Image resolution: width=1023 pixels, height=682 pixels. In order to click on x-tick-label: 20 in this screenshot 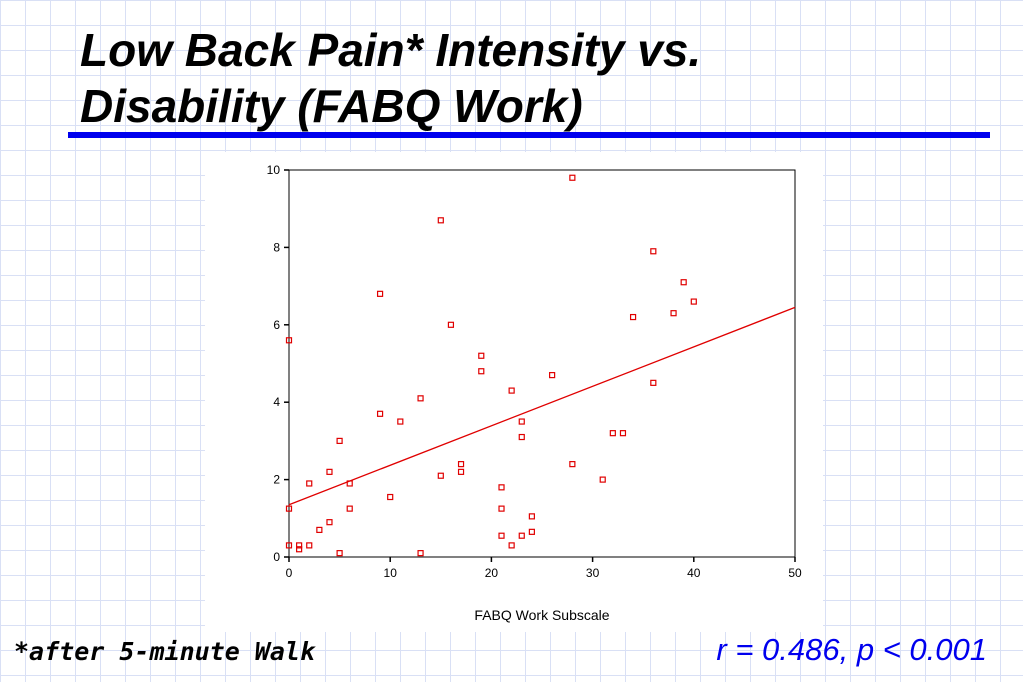, I will do `click(492, 573)`.